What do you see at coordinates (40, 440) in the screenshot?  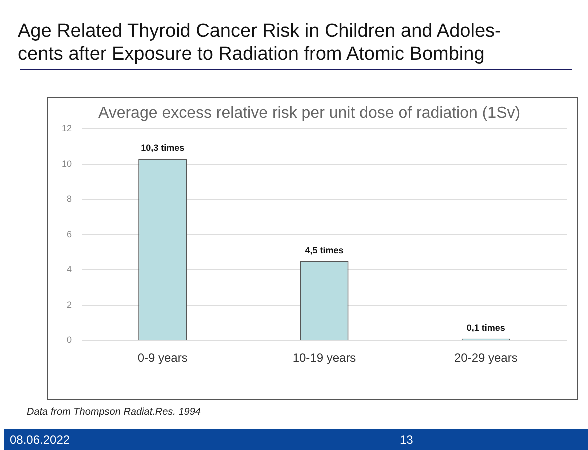 I see `text: 08.06.2022` at bounding box center [40, 440].